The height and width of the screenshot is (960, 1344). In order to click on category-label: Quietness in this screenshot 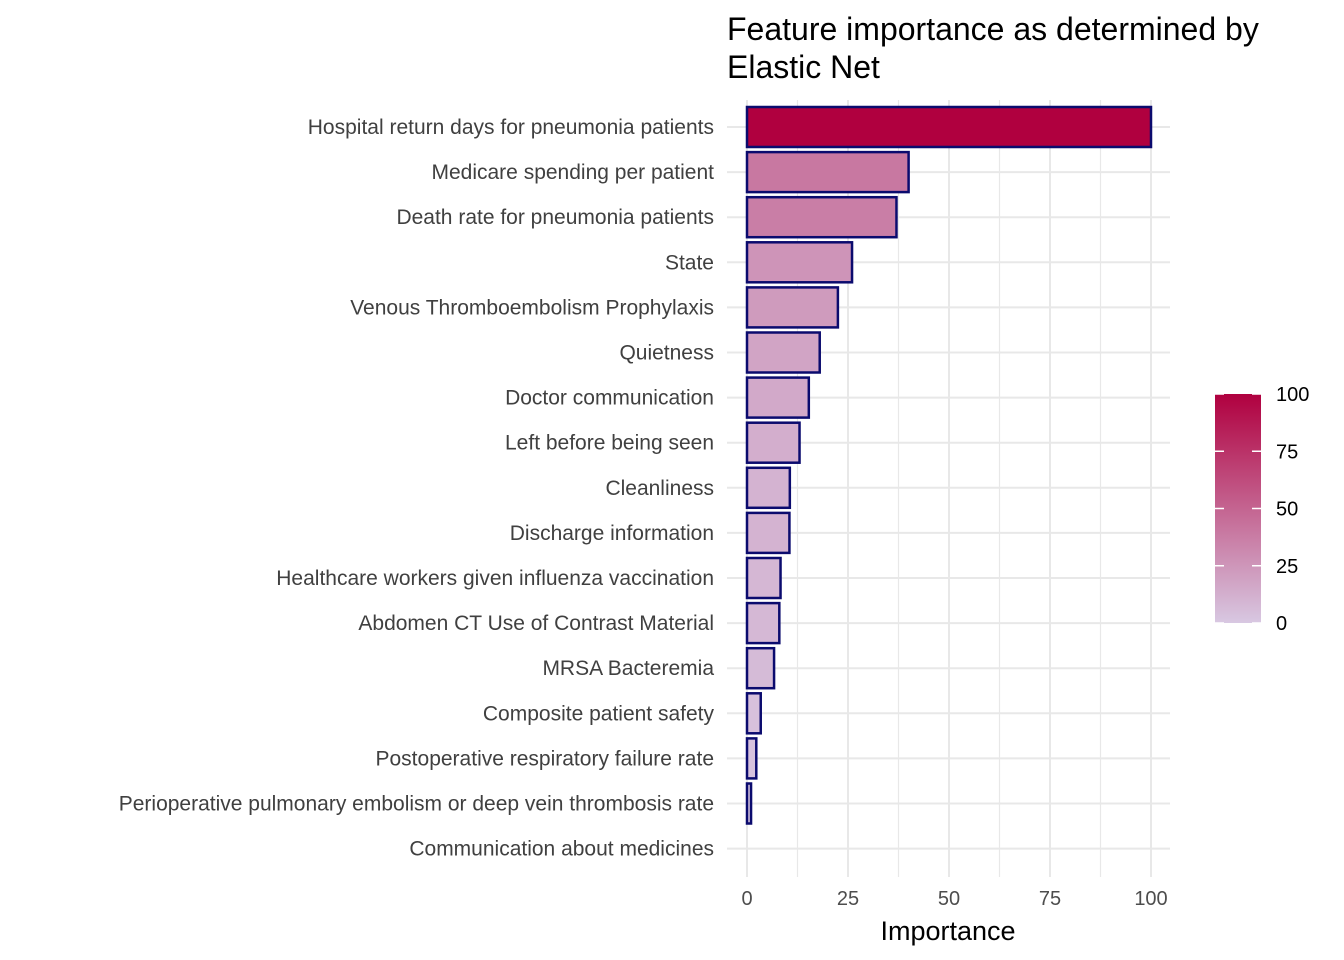, I will do `click(666, 353)`.